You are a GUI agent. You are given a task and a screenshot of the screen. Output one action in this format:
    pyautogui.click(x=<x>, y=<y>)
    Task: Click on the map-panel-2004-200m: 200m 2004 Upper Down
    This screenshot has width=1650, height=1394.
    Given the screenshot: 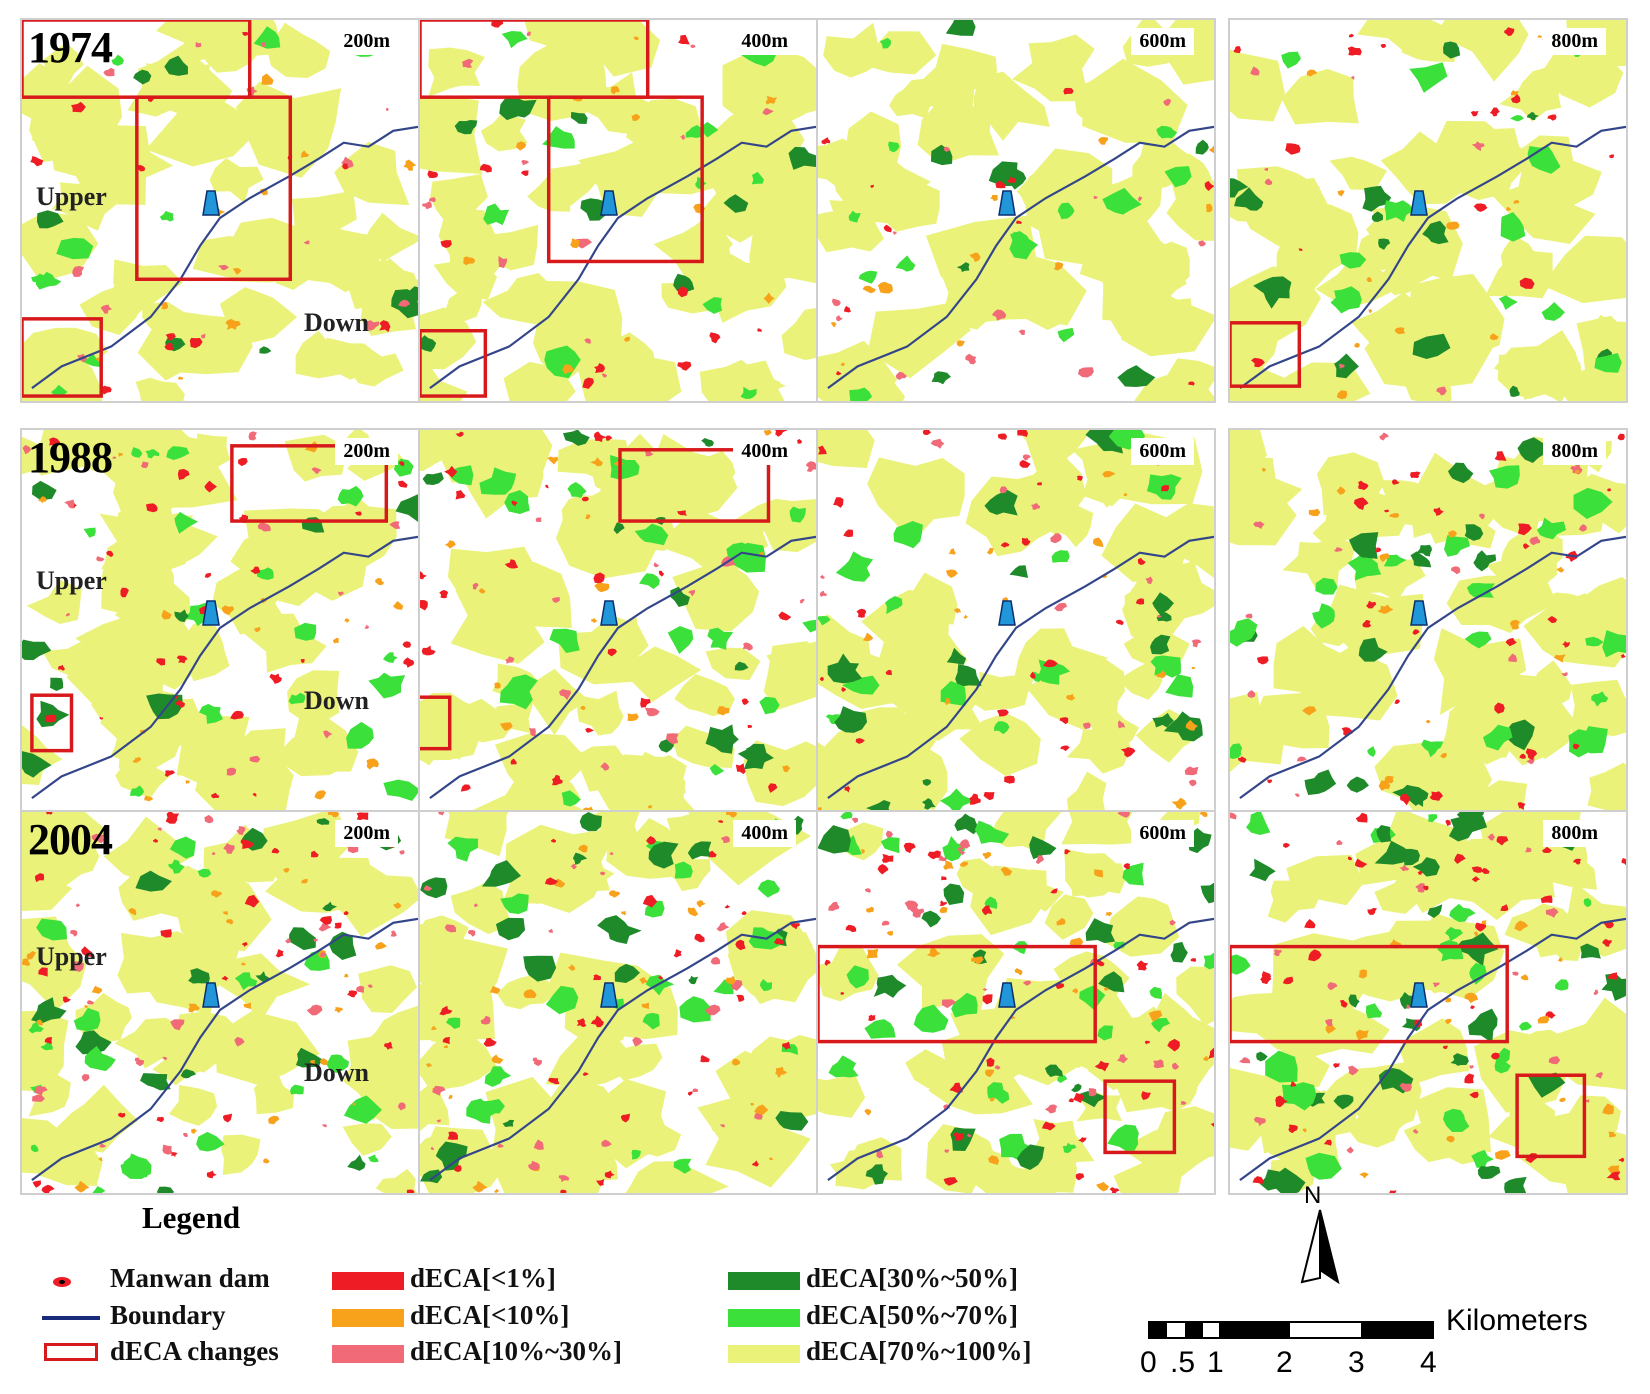 What is the action you would take?
    pyautogui.click(x=220, y=1002)
    